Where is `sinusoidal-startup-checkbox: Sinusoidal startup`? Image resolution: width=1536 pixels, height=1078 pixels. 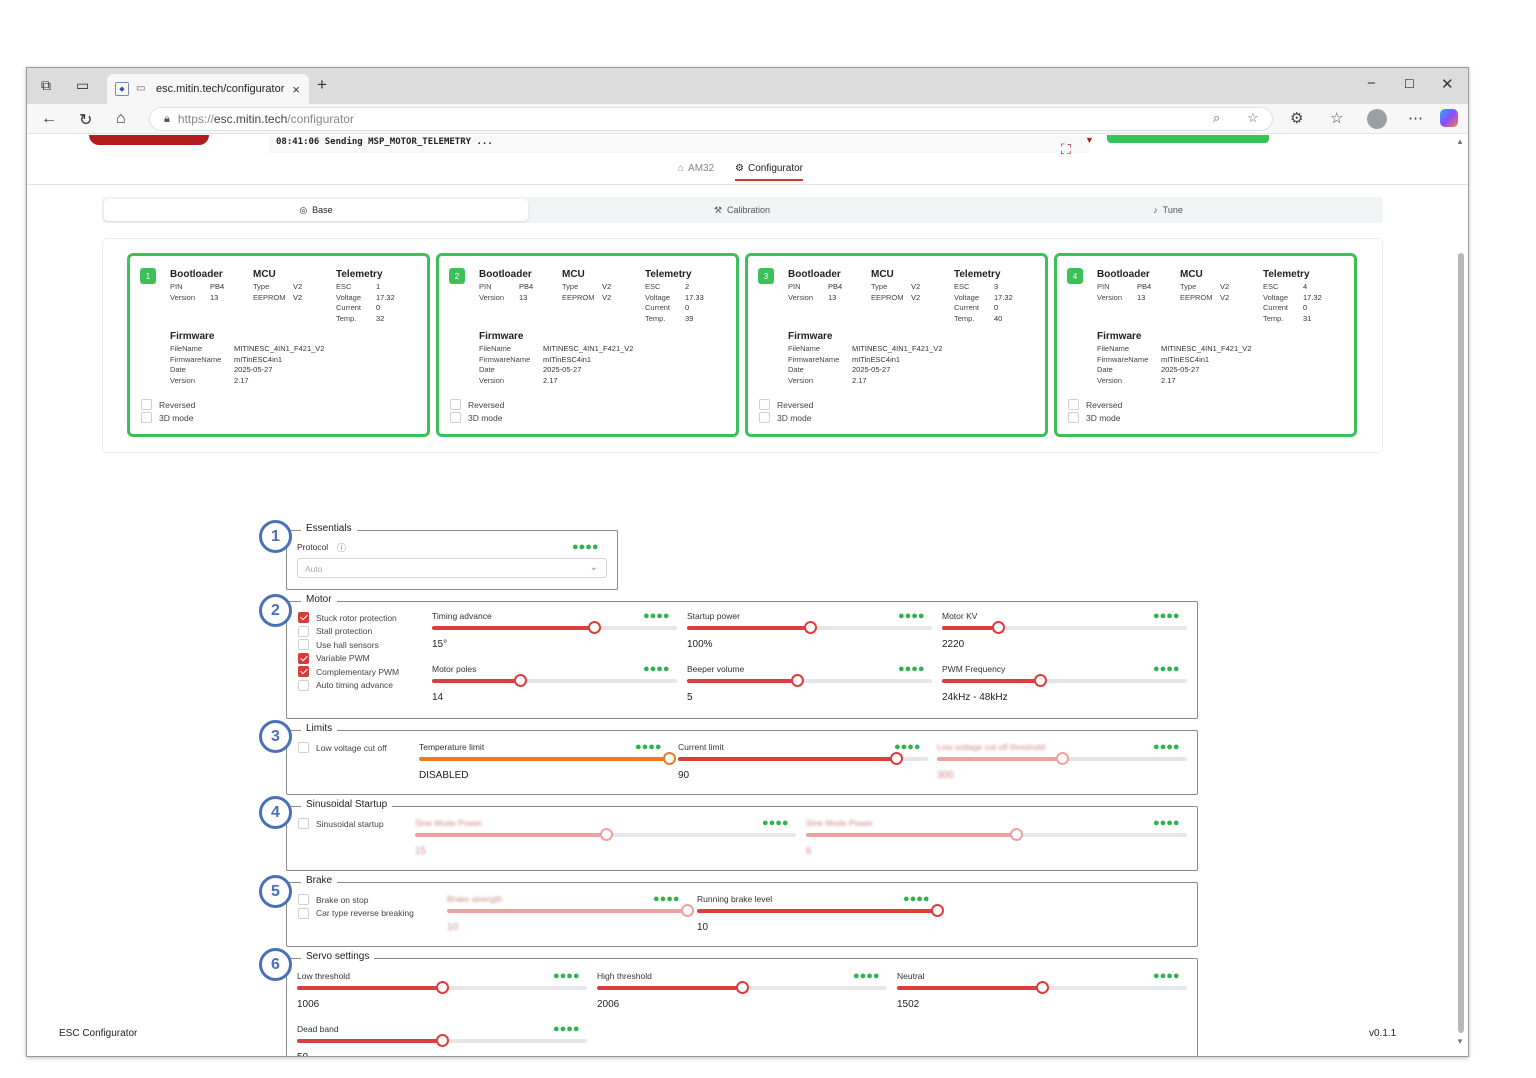
sinusoidal-startup-checkbox: Sinusoidal startup is located at coordinates (341, 823).